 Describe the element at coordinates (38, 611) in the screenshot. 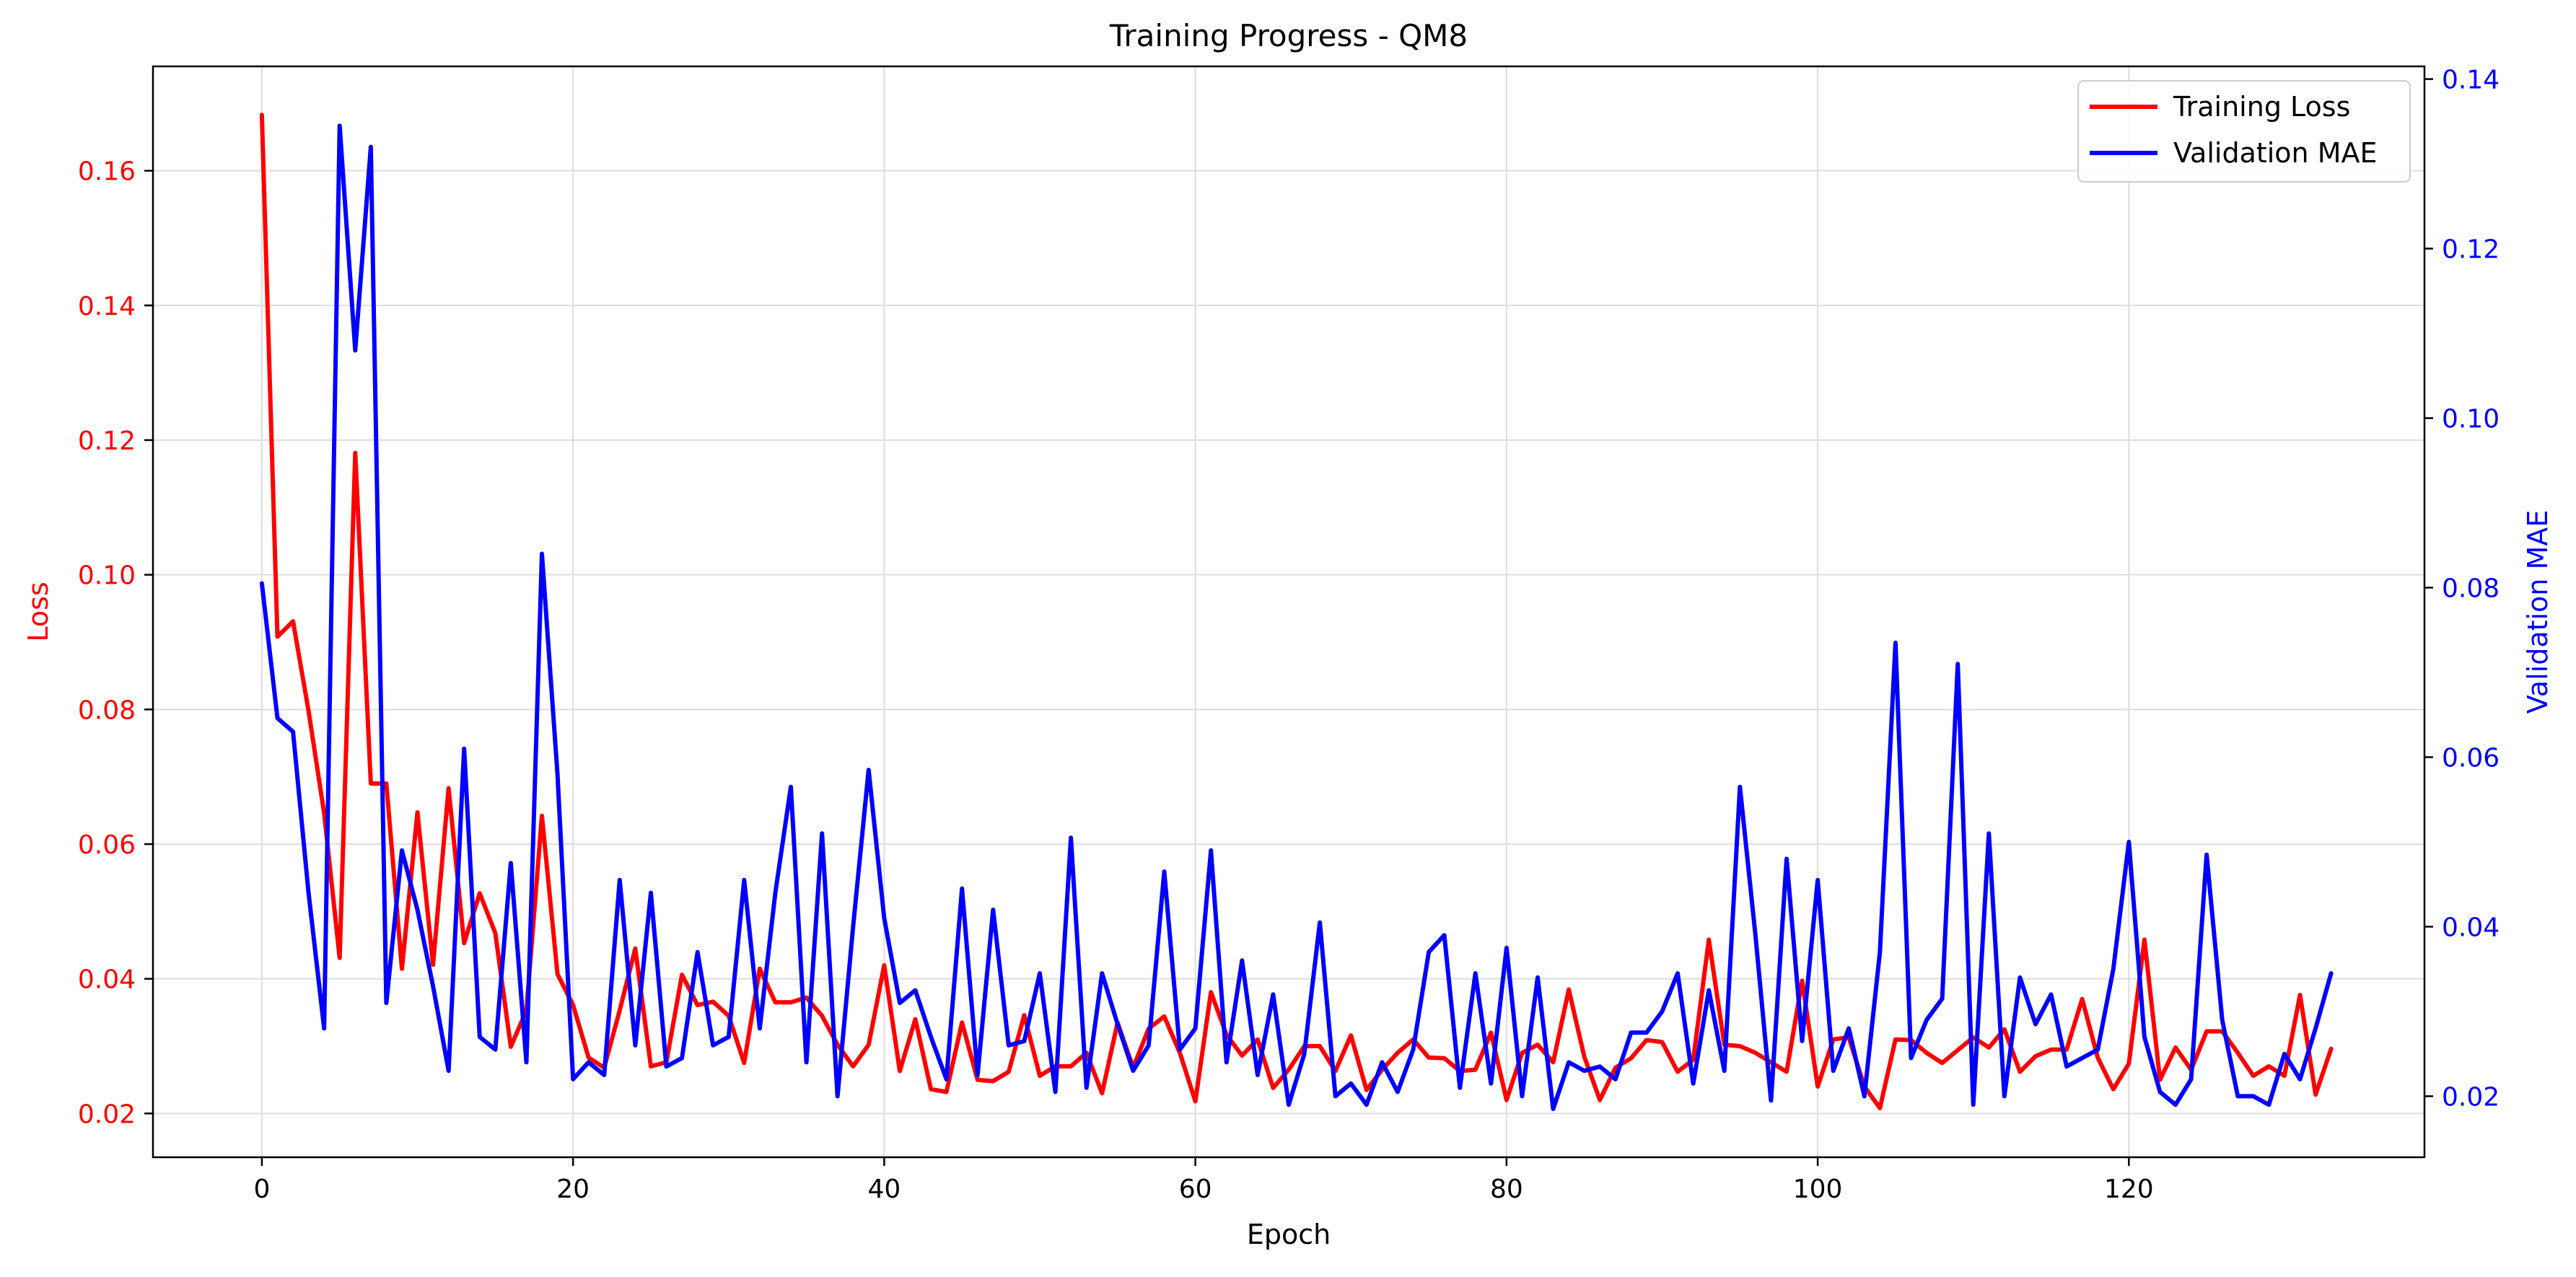

I see `y-axis-label: Loss` at that location.